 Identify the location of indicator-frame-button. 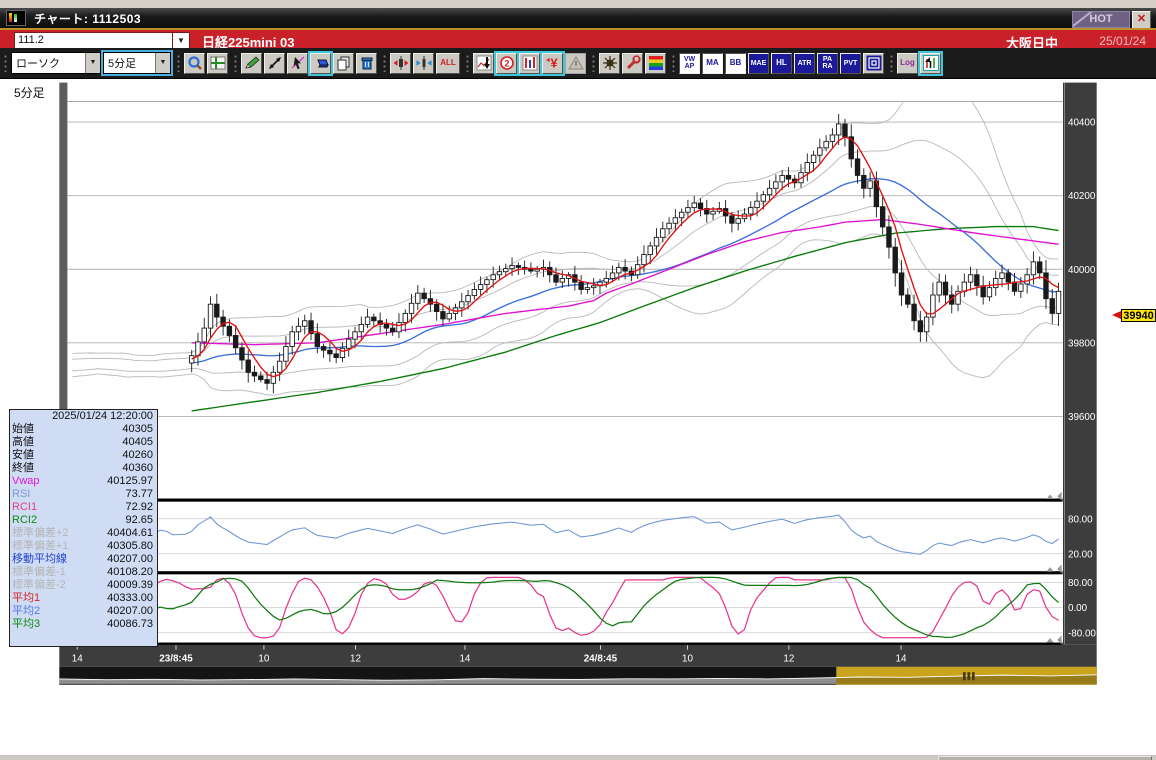
(873, 63).